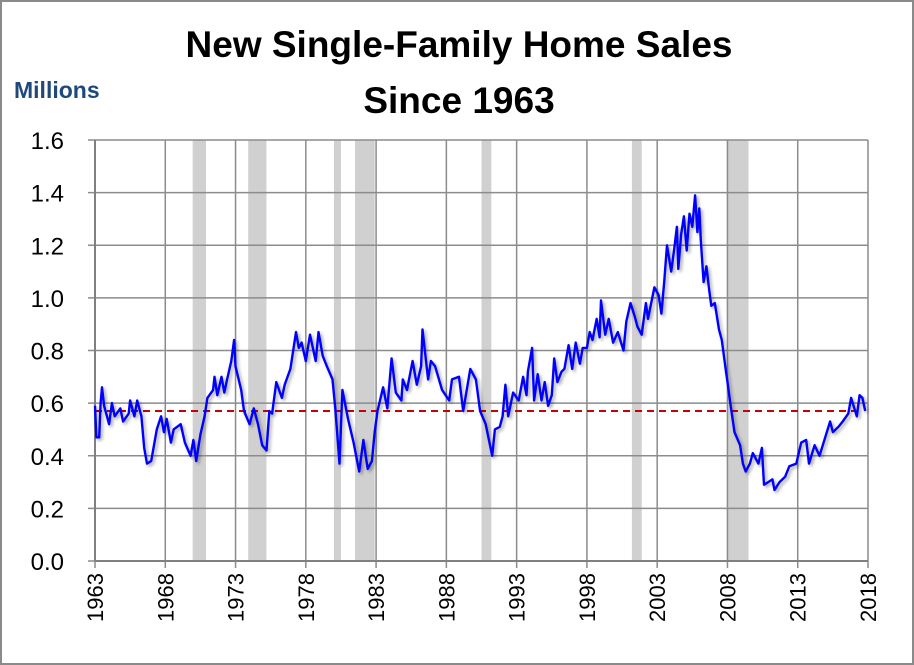  What do you see at coordinates (47, 299) in the screenshot?
I see `y-tick-label: 1.0` at bounding box center [47, 299].